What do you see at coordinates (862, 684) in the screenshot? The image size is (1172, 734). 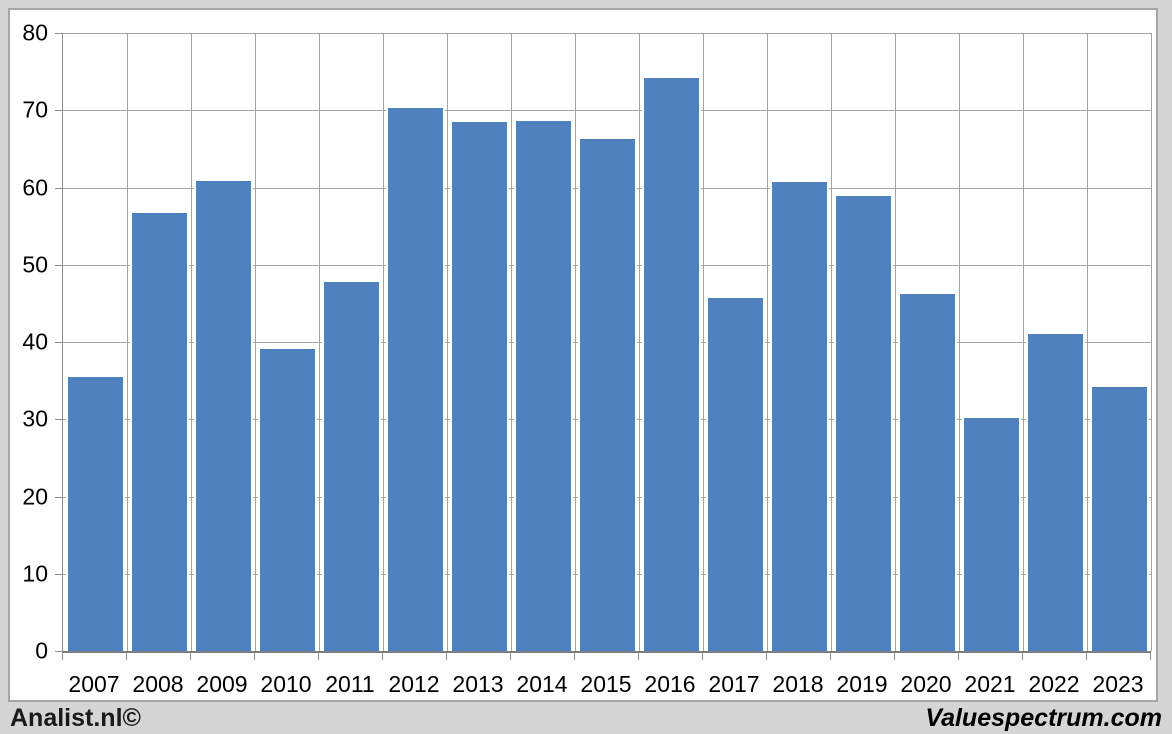 I see `x-axis-label-2019: 2019` at bounding box center [862, 684].